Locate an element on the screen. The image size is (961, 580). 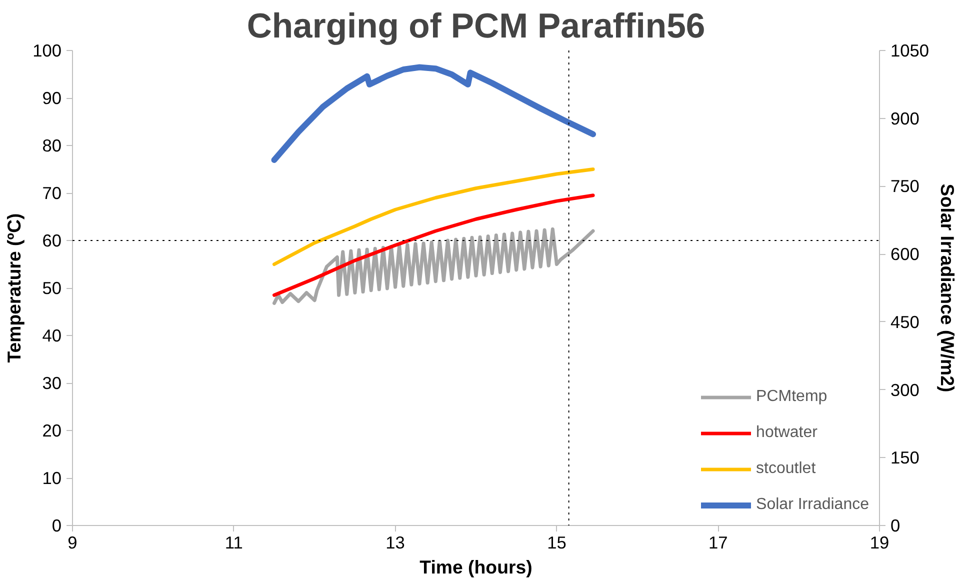
y-tick-label: 30 is located at coordinates (52, 383).